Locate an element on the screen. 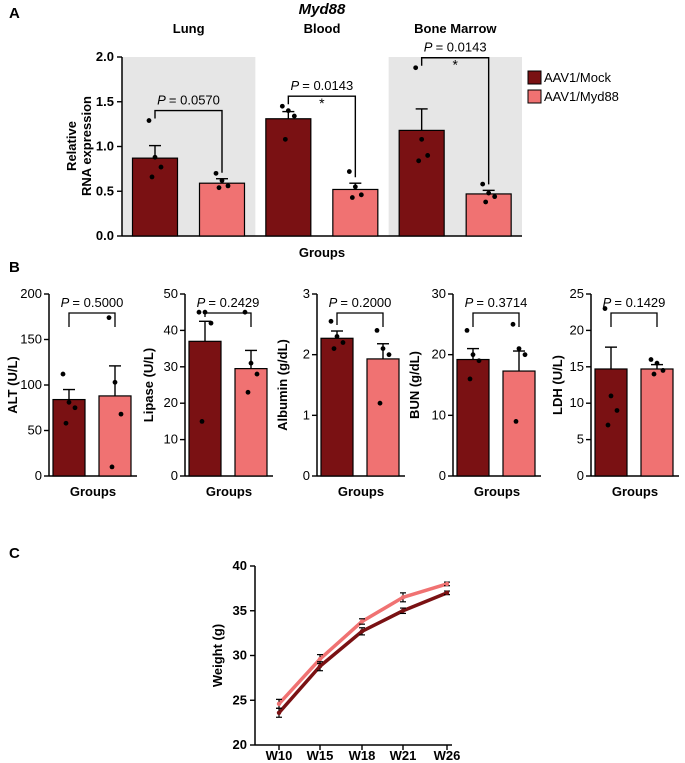 The height and width of the screenshot is (763, 685). x-tick-label: W21 is located at coordinates (403, 755).